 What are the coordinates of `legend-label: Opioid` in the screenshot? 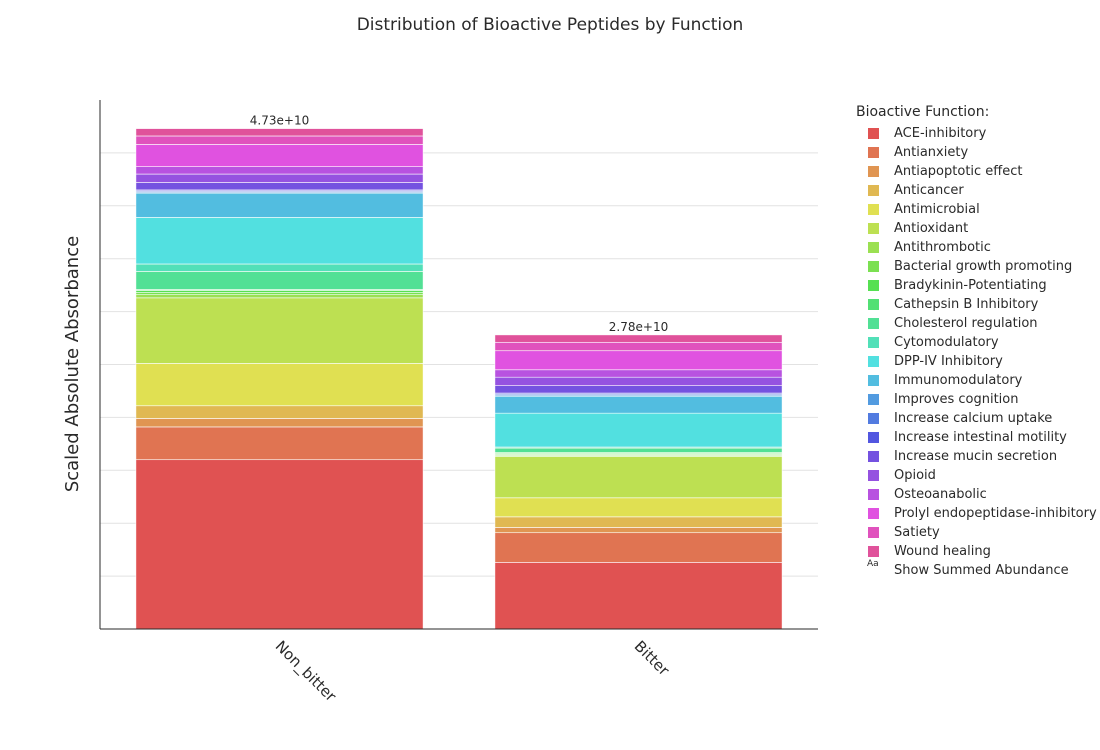 It's located at (915, 475).